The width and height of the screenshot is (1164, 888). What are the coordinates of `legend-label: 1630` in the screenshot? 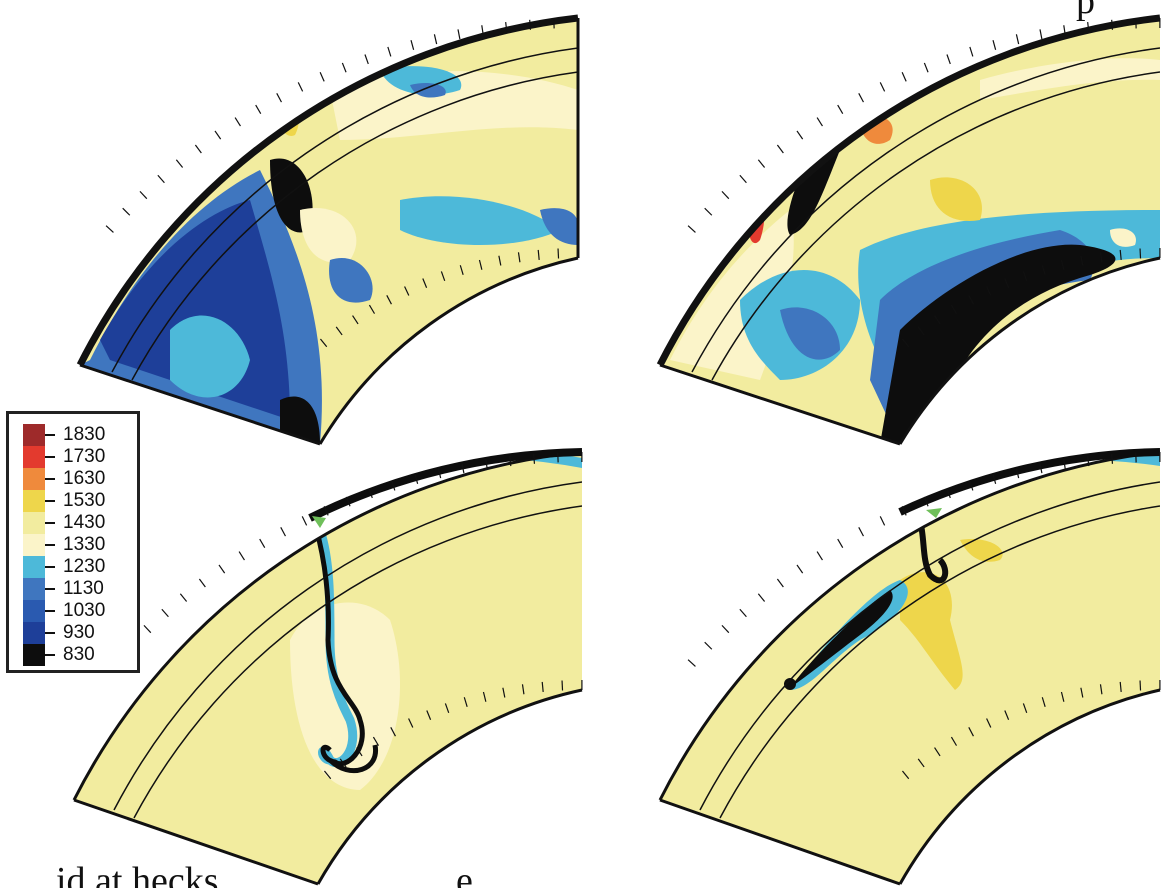 It's located at (84, 478).